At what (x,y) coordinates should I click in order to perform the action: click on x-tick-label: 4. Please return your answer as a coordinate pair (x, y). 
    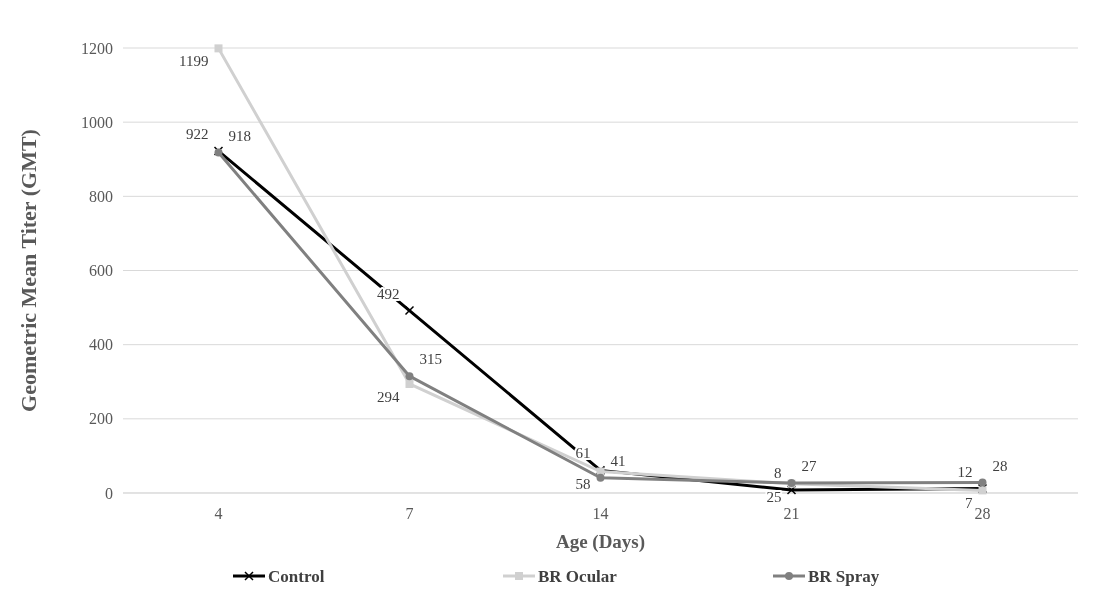
    Looking at the image, I should click on (218, 513).